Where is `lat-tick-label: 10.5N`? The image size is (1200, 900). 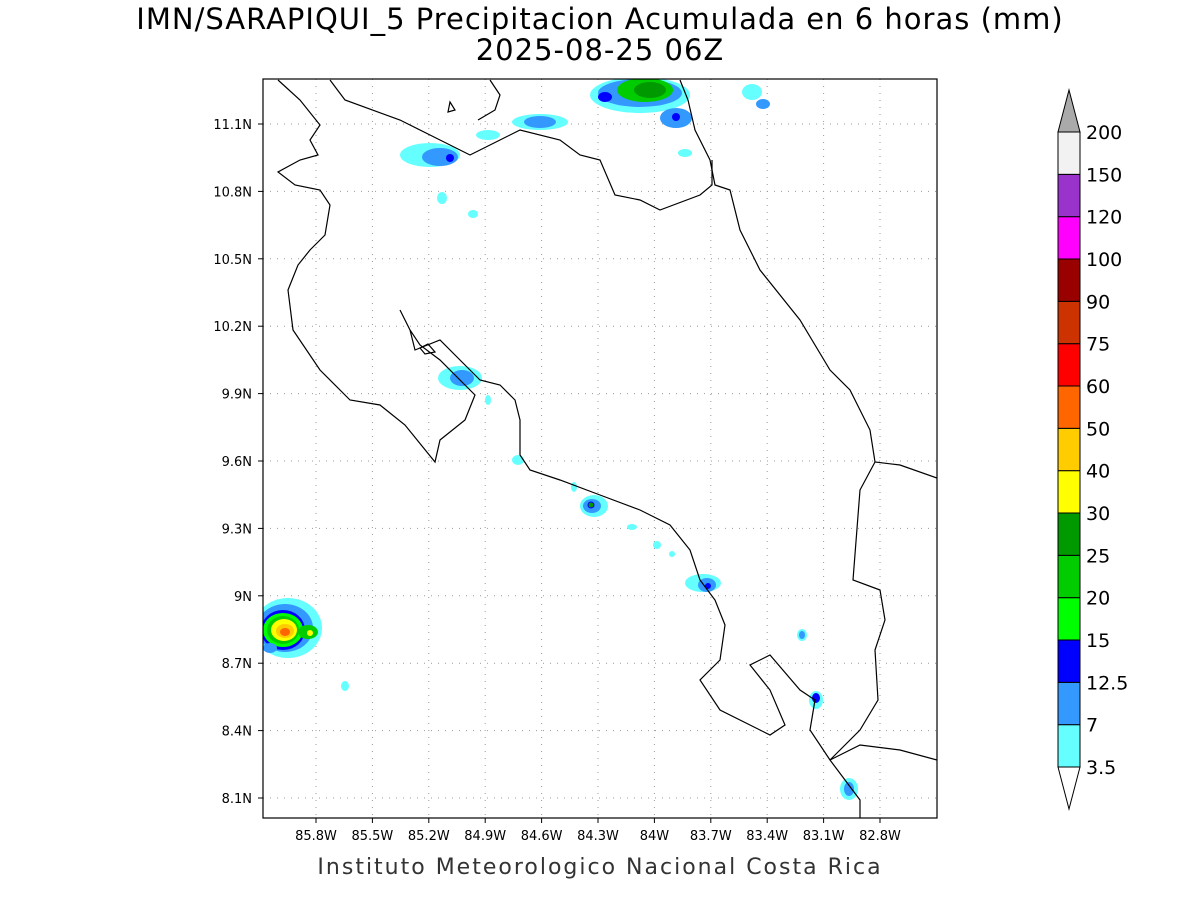
lat-tick-label: 10.5N is located at coordinates (232, 260).